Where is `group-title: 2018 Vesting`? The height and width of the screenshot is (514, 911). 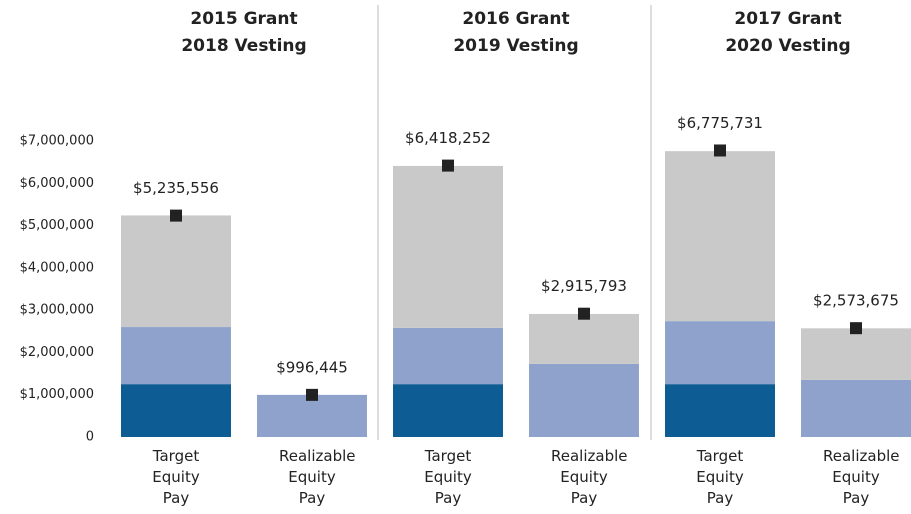
group-title: 2018 Vesting is located at coordinates (243, 46).